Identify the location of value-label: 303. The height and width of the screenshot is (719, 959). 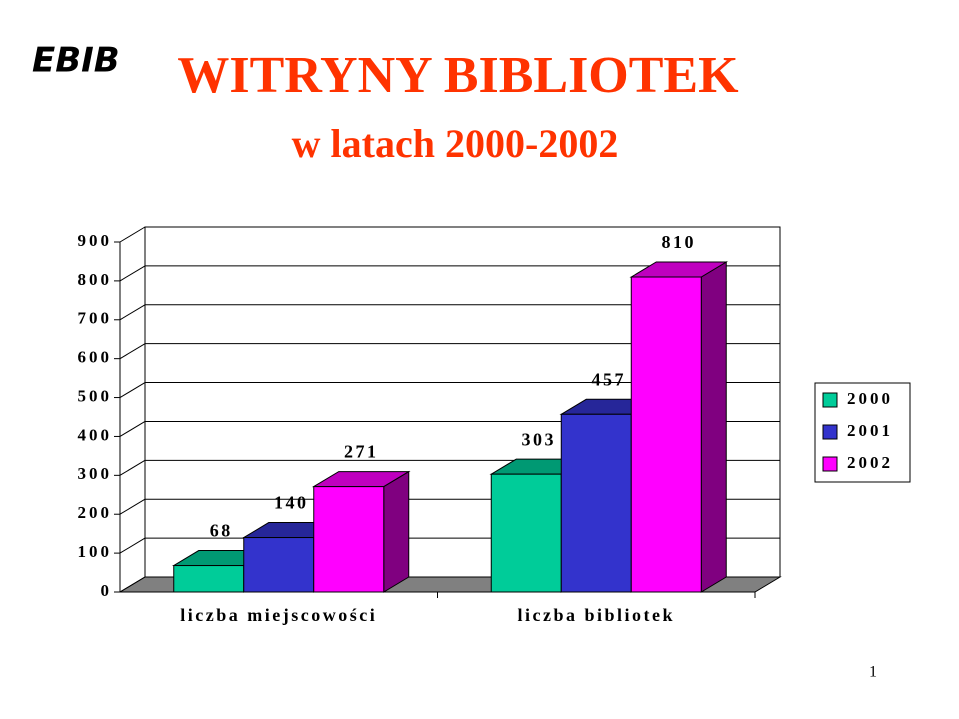
(539, 439).